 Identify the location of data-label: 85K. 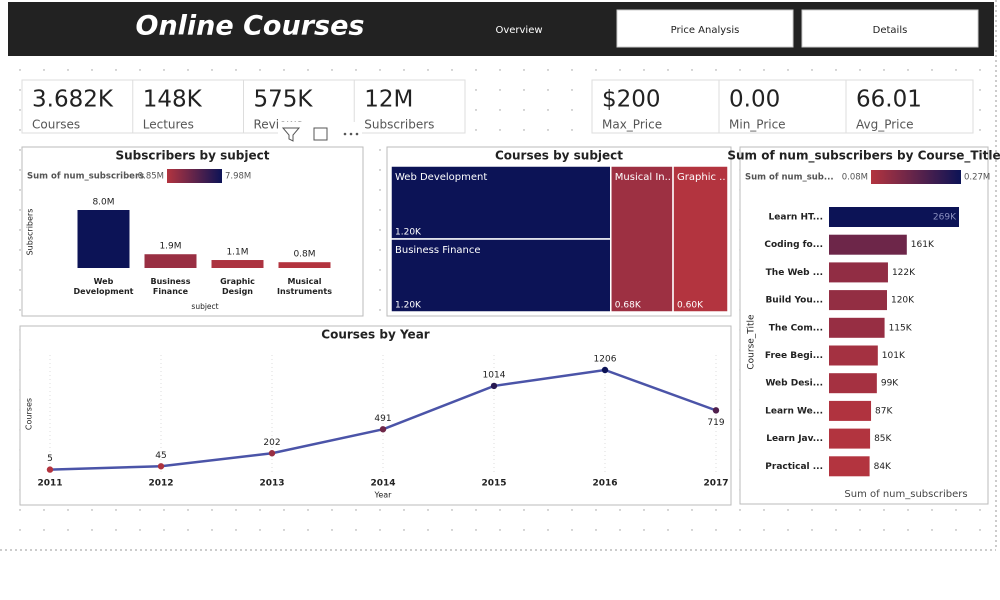
(883, 439).